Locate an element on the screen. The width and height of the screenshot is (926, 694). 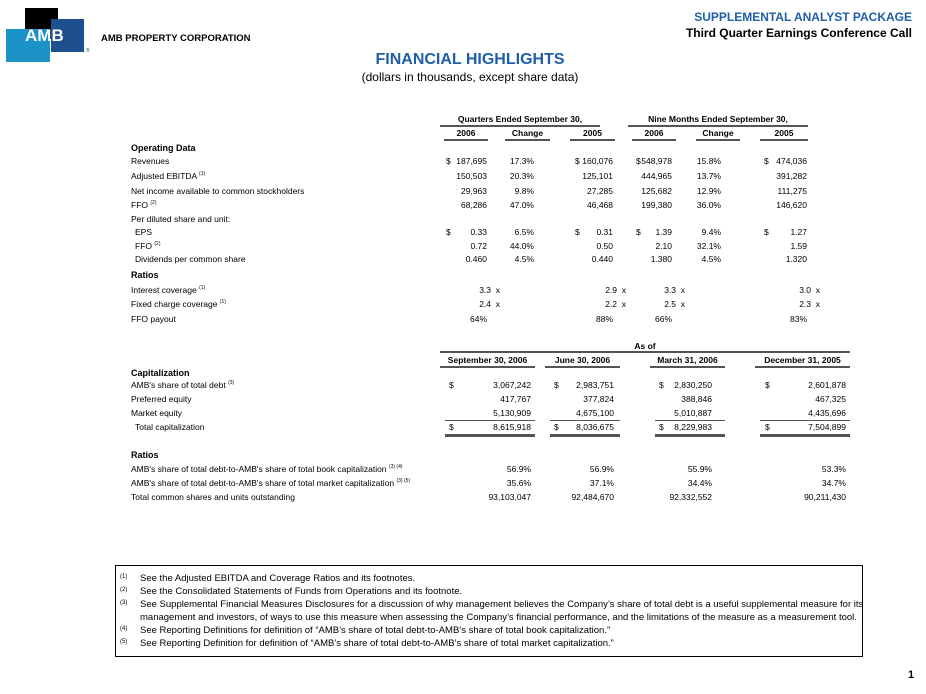
cell-value: 66% is located at coordinates (663, 319).